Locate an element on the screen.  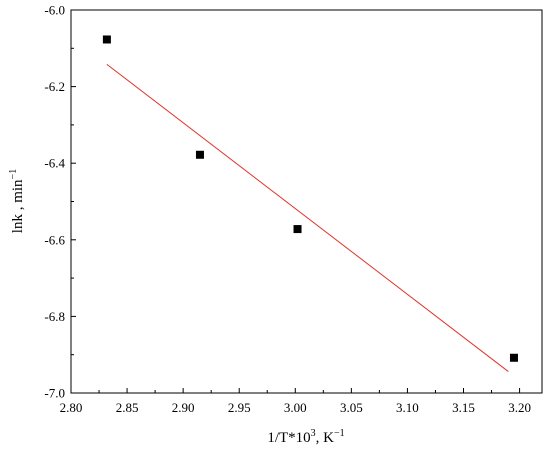
x-tick-label: 3.15 is located at coordinates (463, 407).